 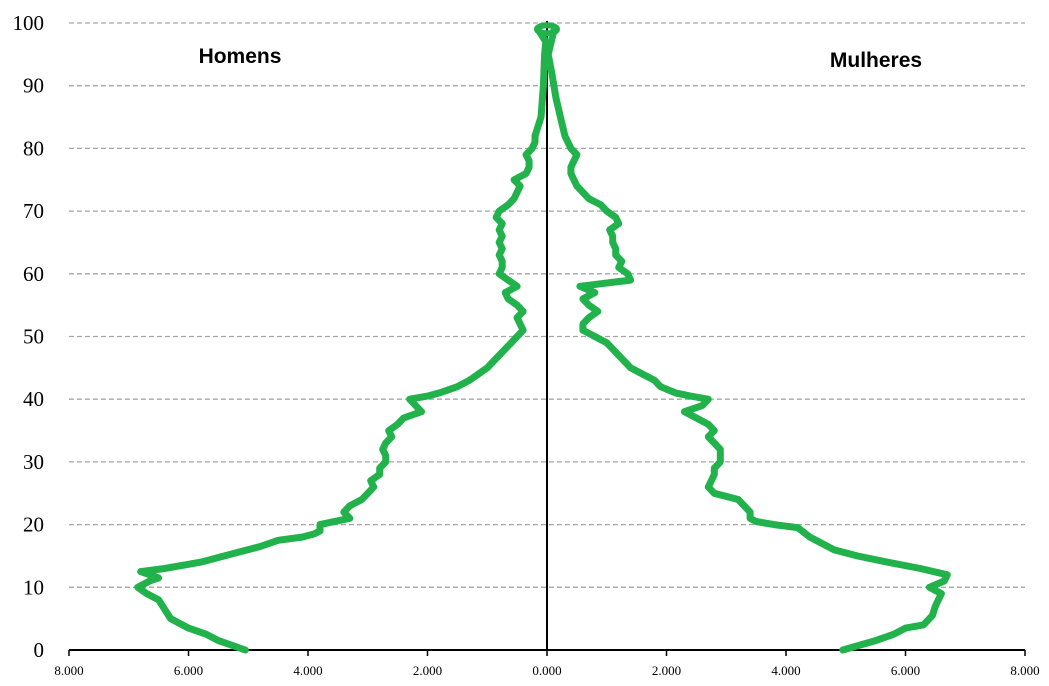 What do you see at coordinates (39, 650) in the screenshot?
I see `y-tick-label: 0` at bounding box center [39, 650].